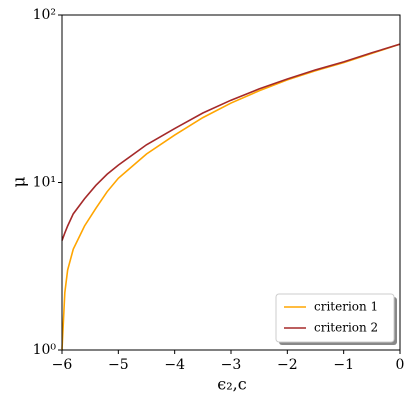 The width and height of the screenshot is (413, 405). I want to click on y-axis-label: μ, so click(20, 181).